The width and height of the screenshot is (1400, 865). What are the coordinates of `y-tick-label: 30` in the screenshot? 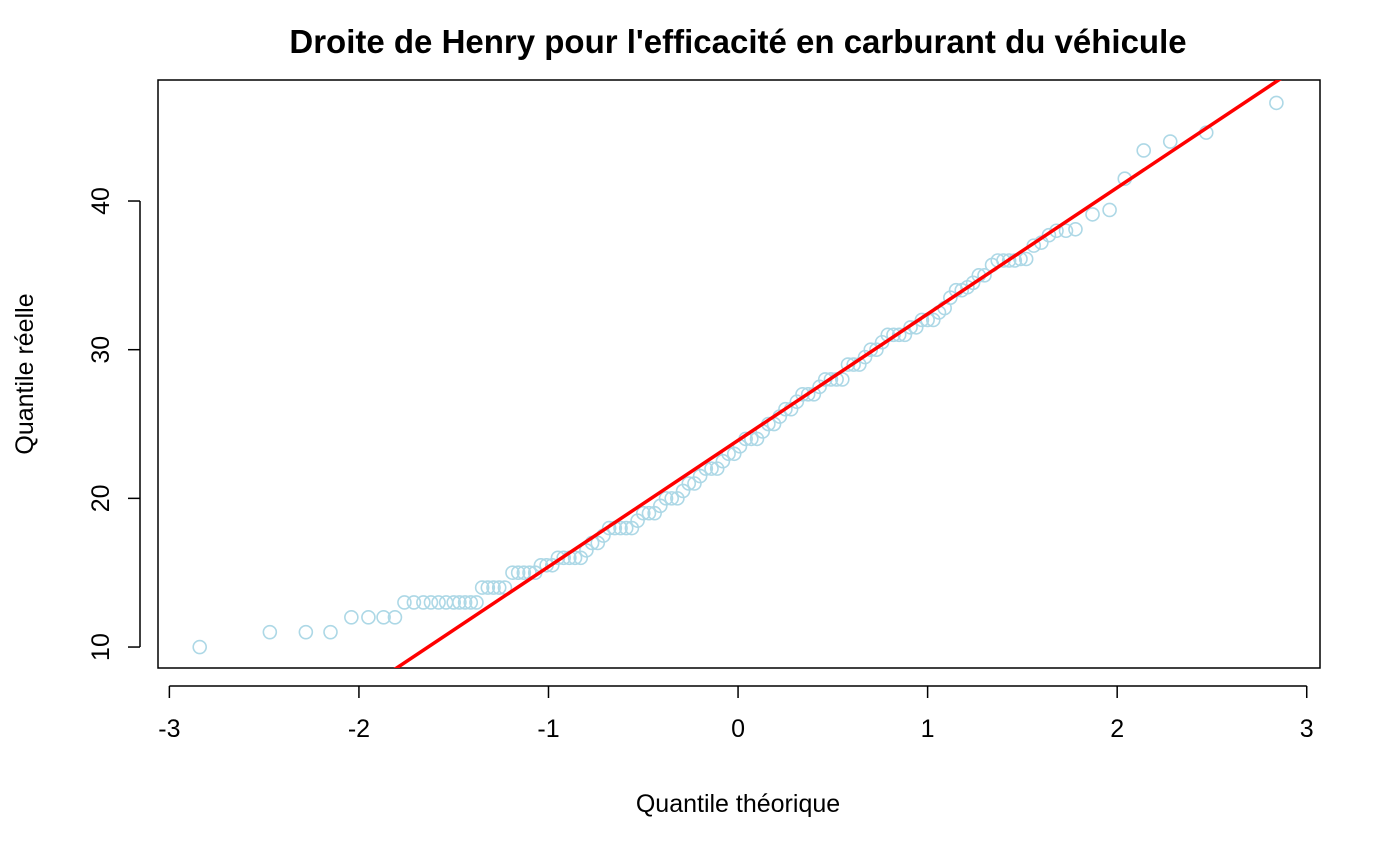 It's located at (101, 350).